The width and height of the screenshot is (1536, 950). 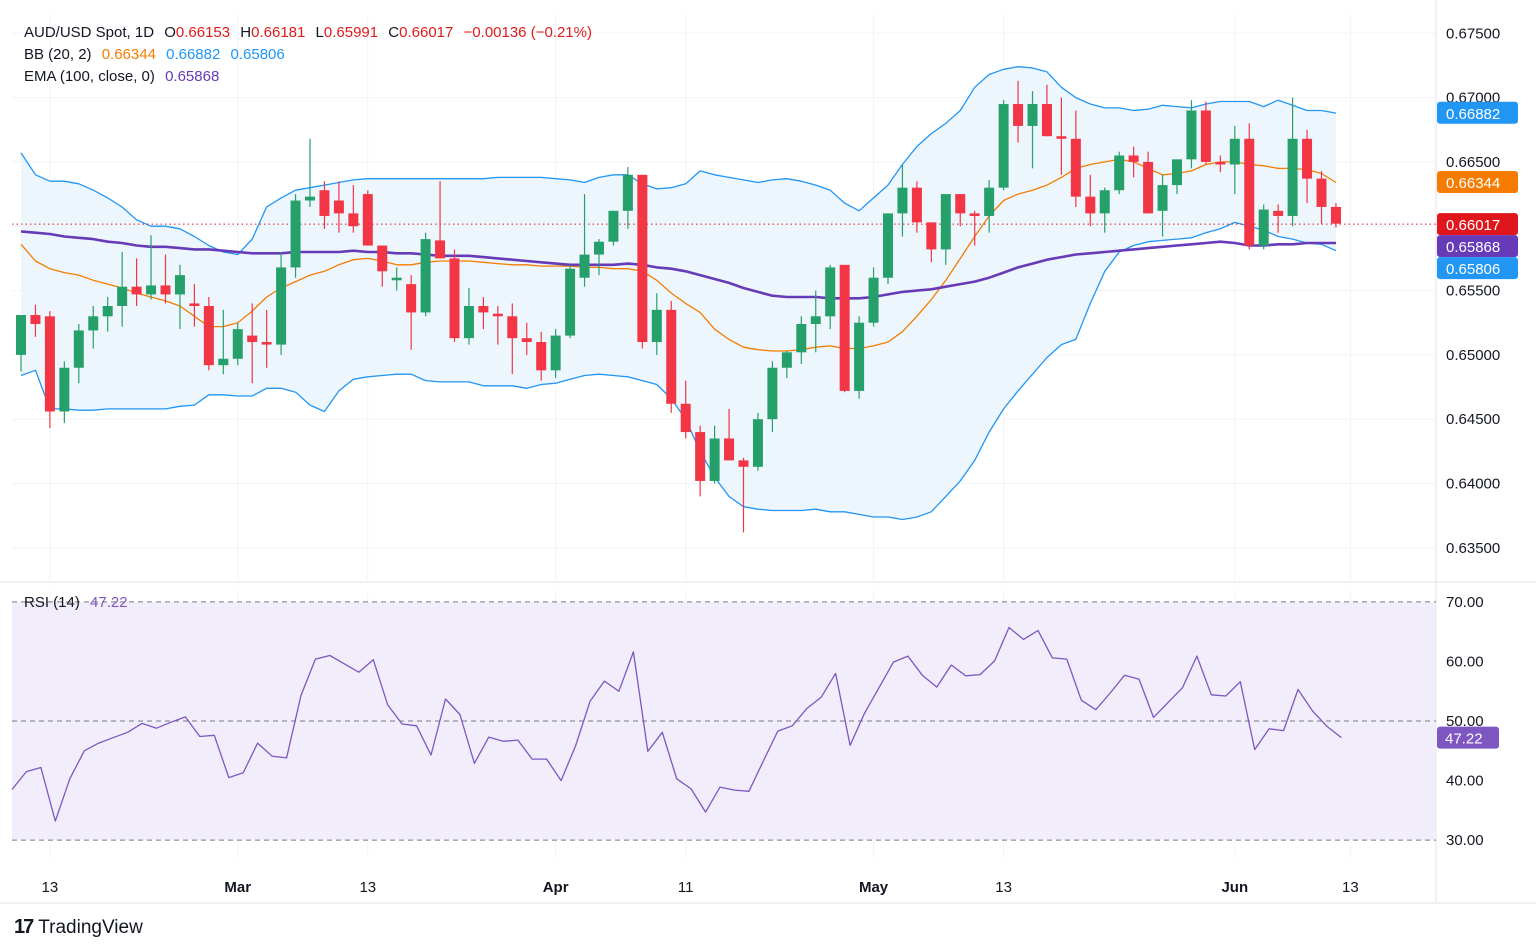 What do you see at coordinates (89, 76) in the screenshot?
I see `ema-label: EMA (100, close, 0)` at bounding box center [89, 76].